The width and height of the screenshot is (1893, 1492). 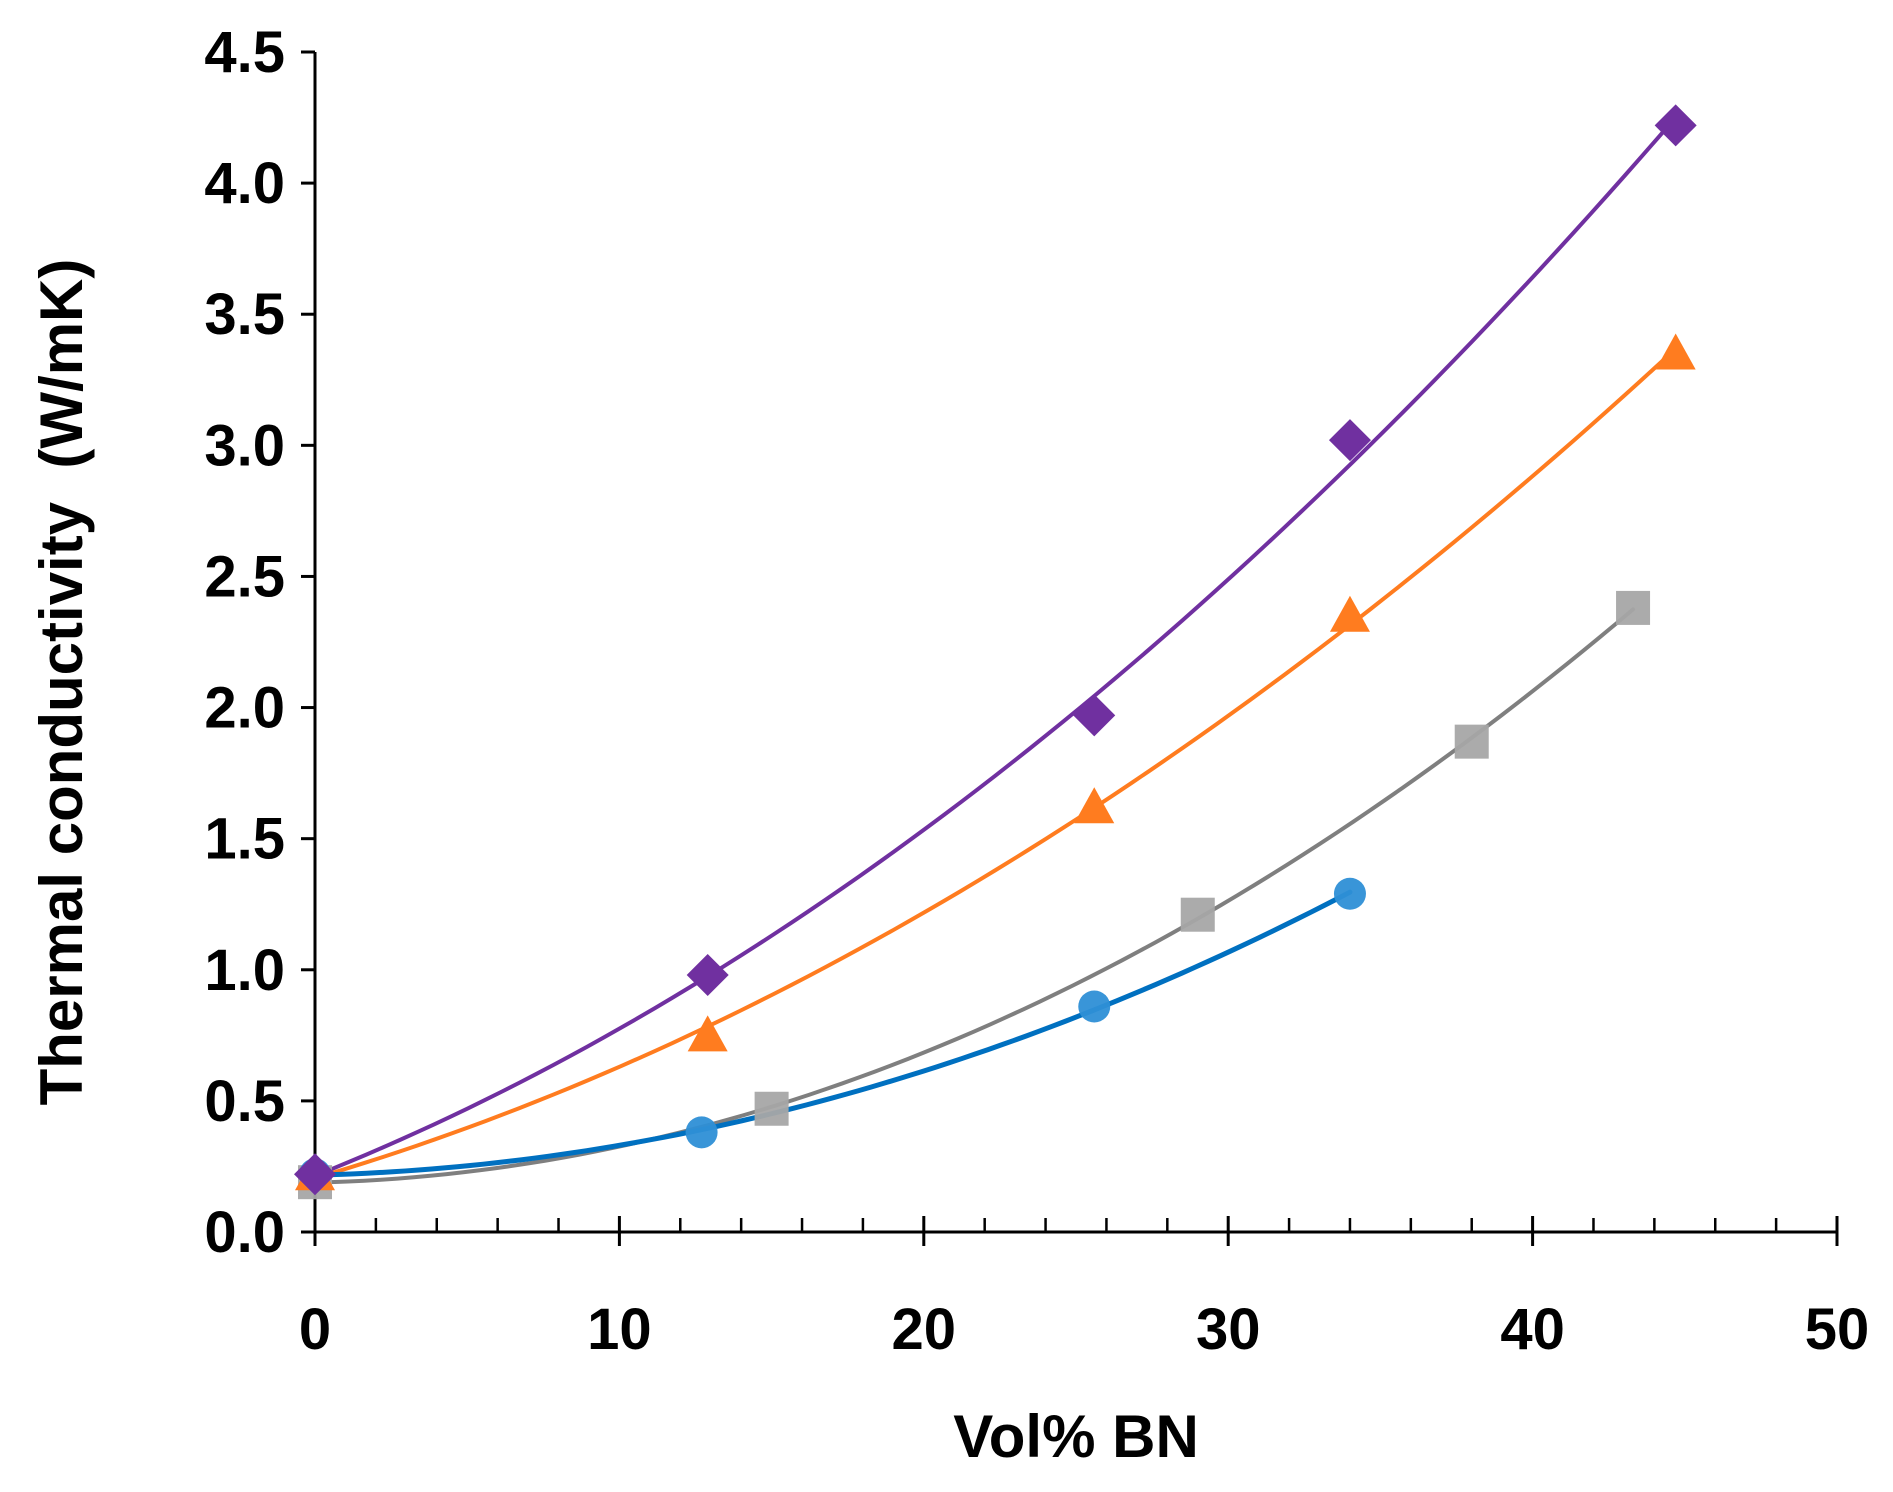 What do you see at coordinates (244, 314) in the screenshot?
I see `y-tick-label: 3.5` at bounding box center [244, 314].